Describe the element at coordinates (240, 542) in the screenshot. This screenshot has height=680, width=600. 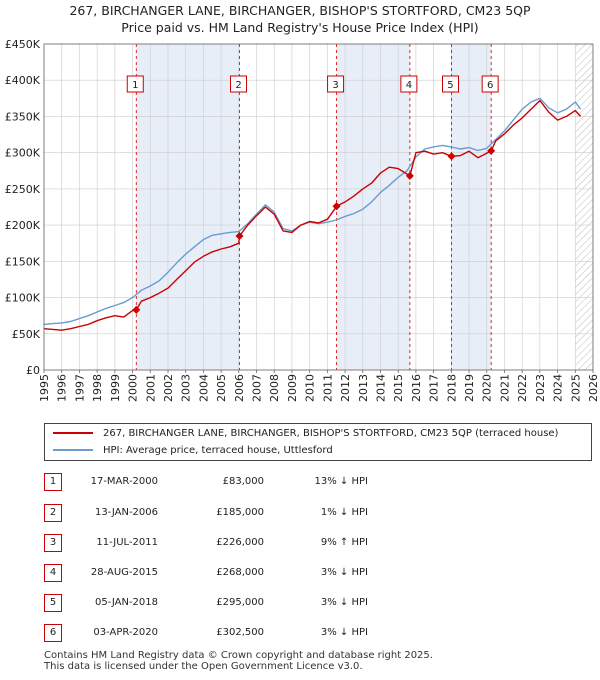
I see `sale-price: £226,000` at that location.